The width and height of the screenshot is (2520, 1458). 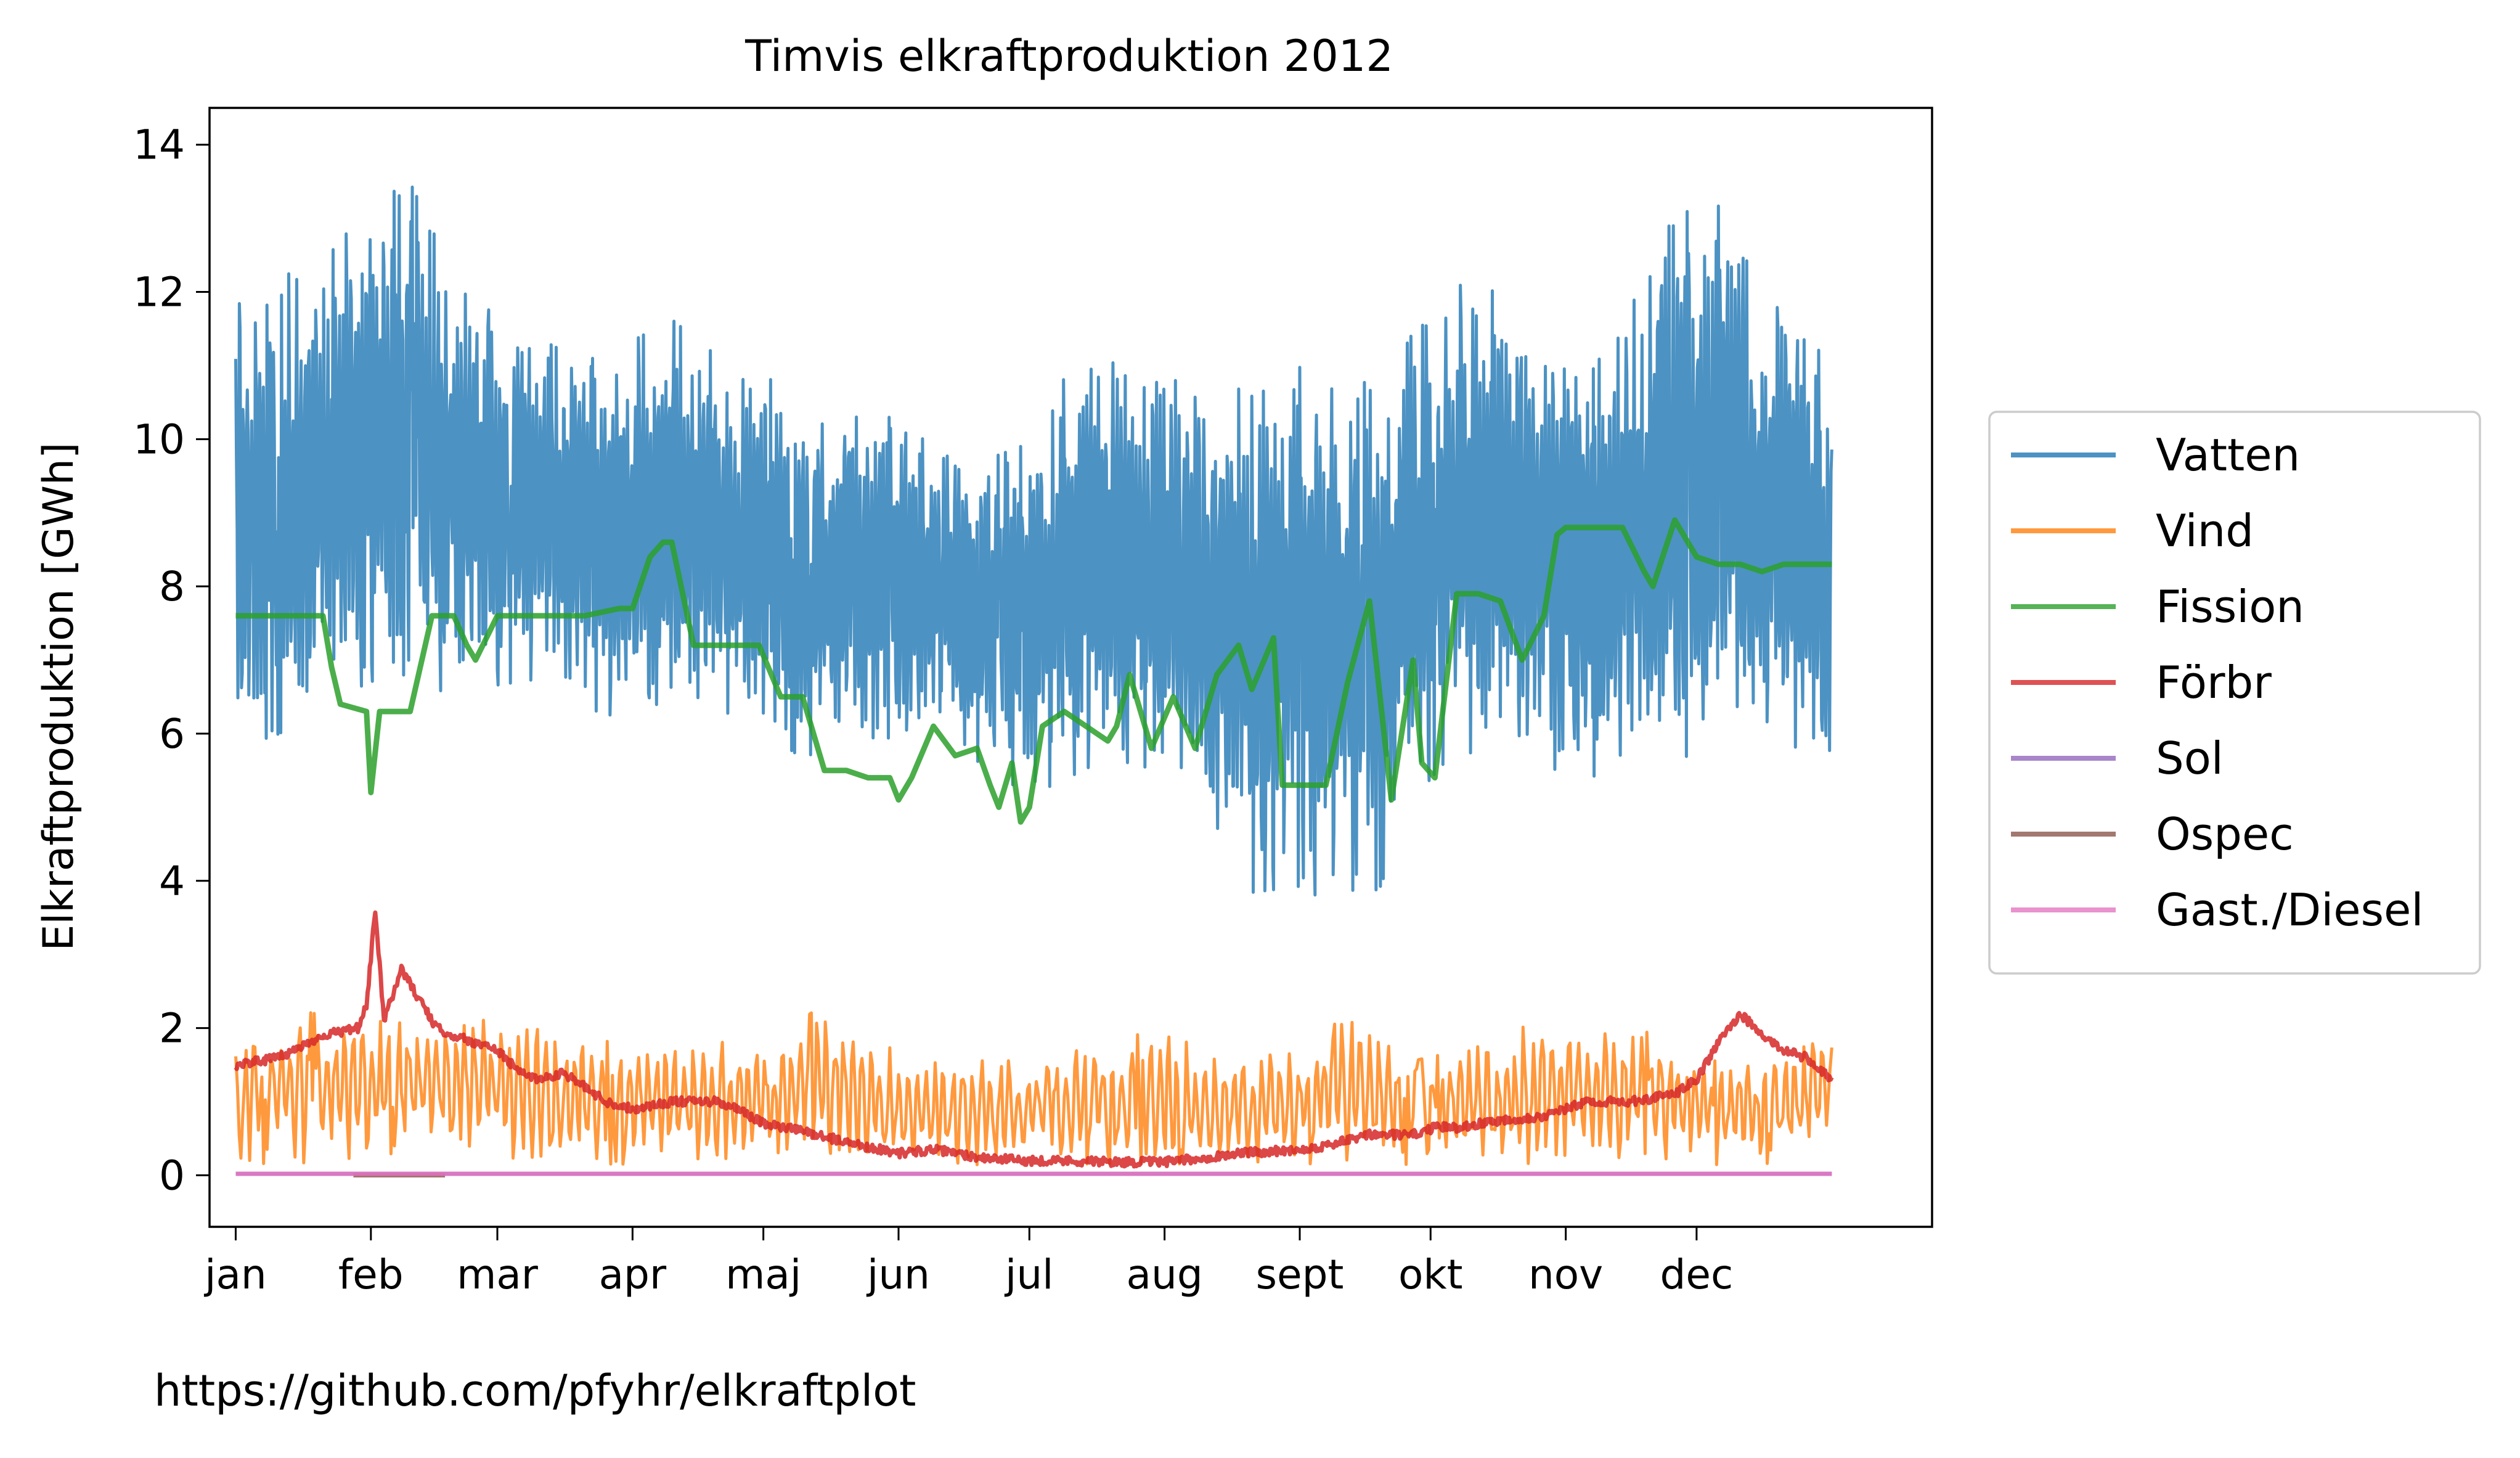 What do you see at coordinates (1300, 1274) in the screenshot?
I see `x-tick-label: sept` at bounding box center [1300, 1274].